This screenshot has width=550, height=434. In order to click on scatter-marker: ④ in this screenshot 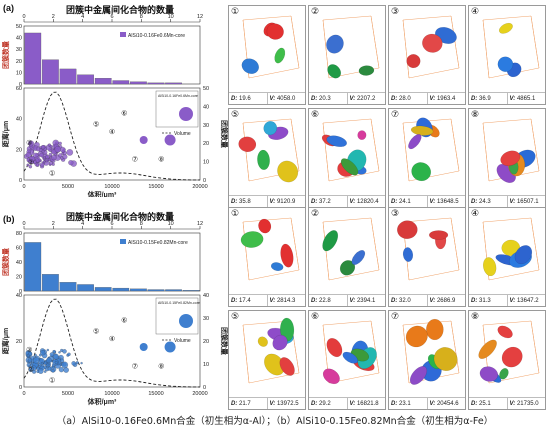, I will do `click(112, 339)`.